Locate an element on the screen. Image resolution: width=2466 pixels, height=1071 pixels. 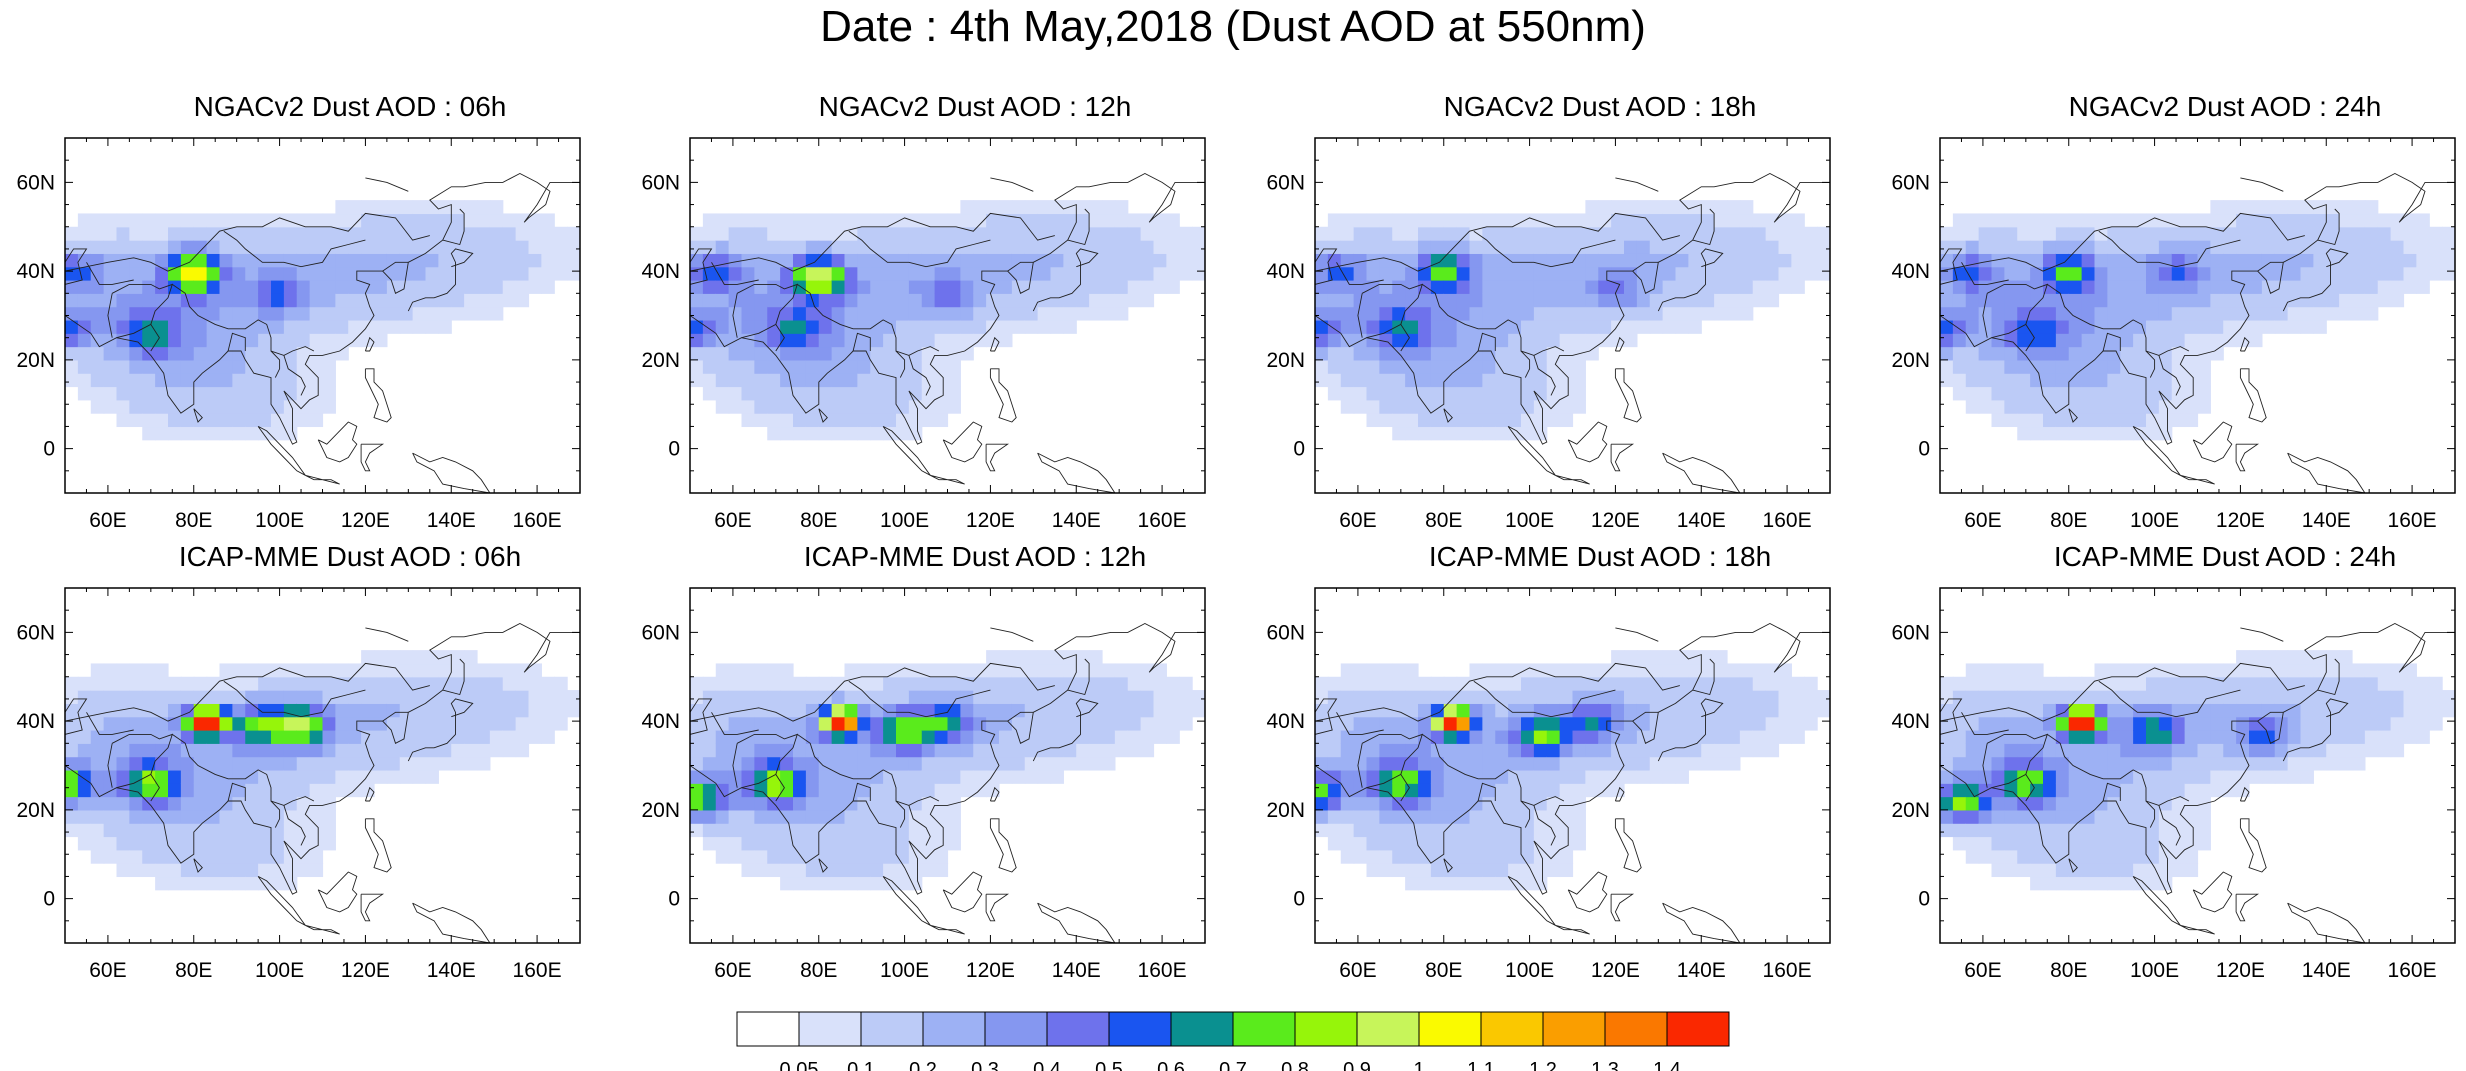
lat-tick-label: 60N is located at coordinates (35, 182).